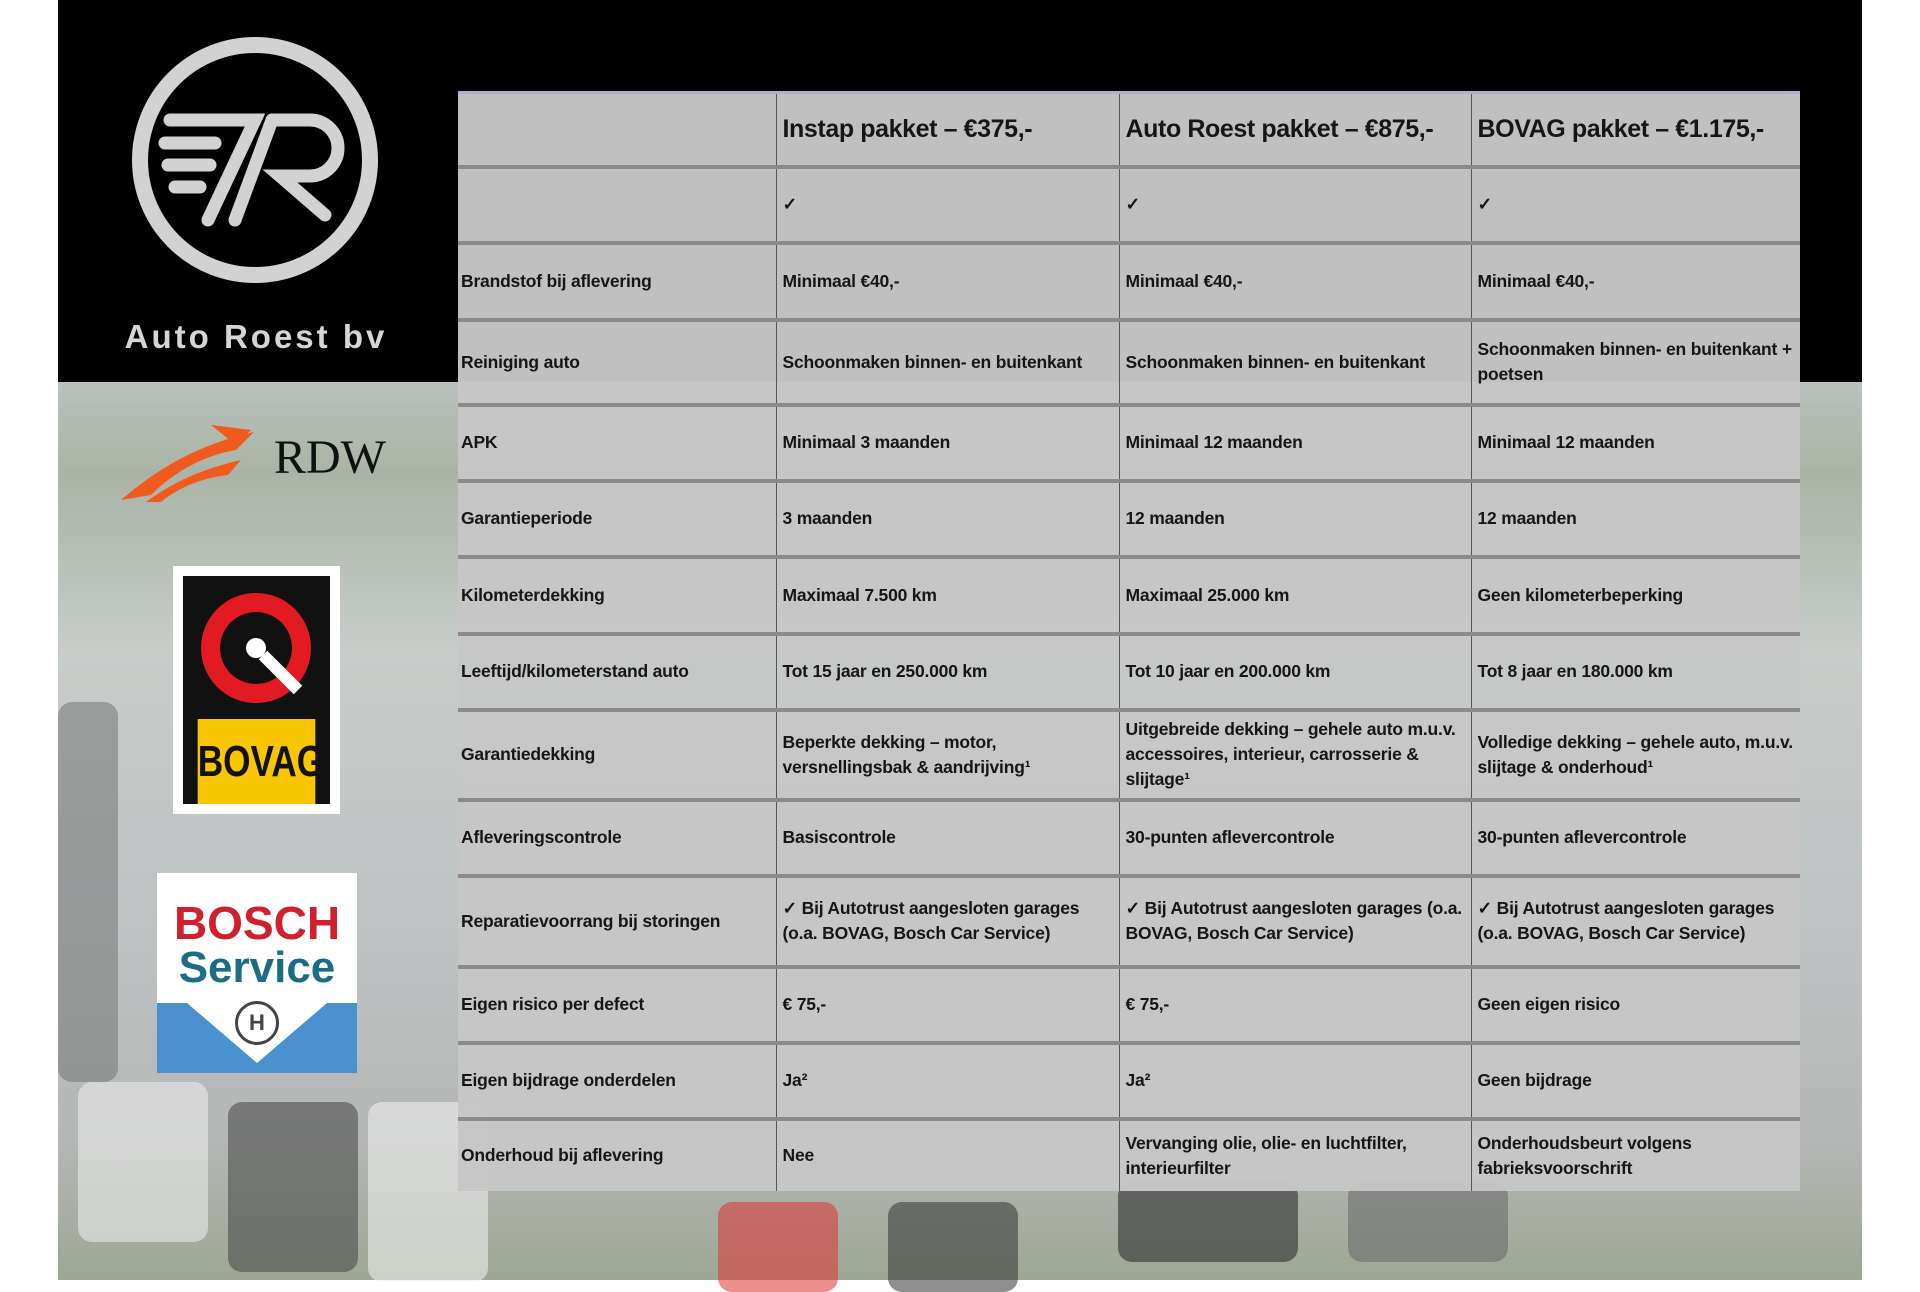 This screenshot has width=1920, height=1292. I want to click on brand-name: Auto Roest bv, so click(256, 336).